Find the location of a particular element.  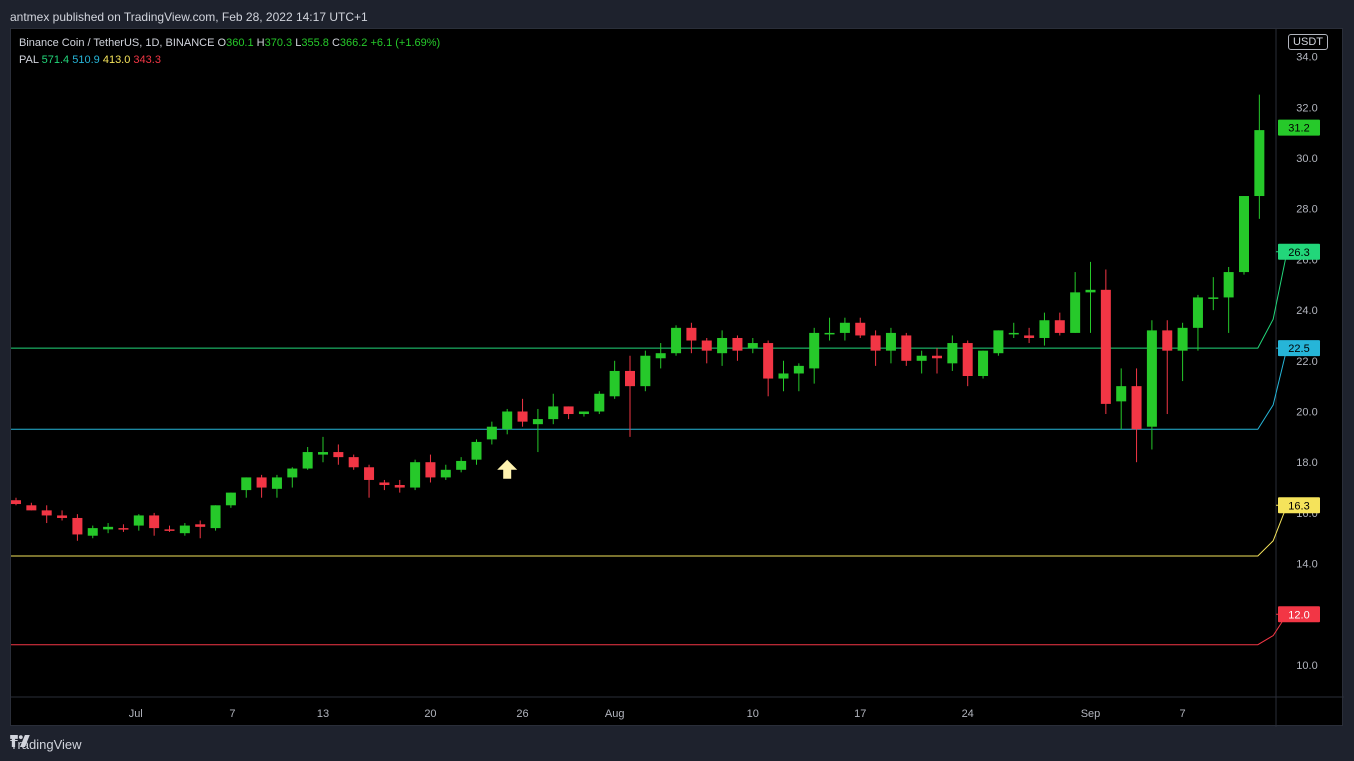

x-tick-label: 20 is located at coordinates (430, 714).